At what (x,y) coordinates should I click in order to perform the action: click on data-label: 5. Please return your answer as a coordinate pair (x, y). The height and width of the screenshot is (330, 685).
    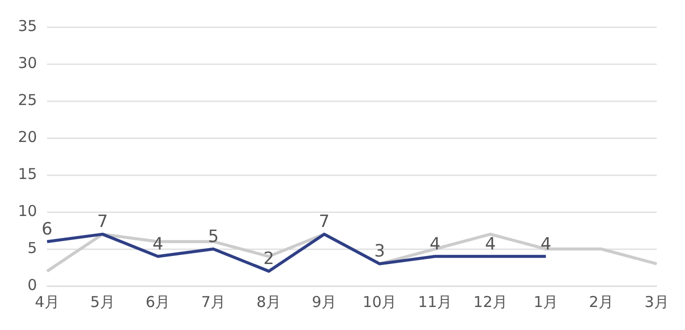
    Looking at the image, I should click on (213, 236).